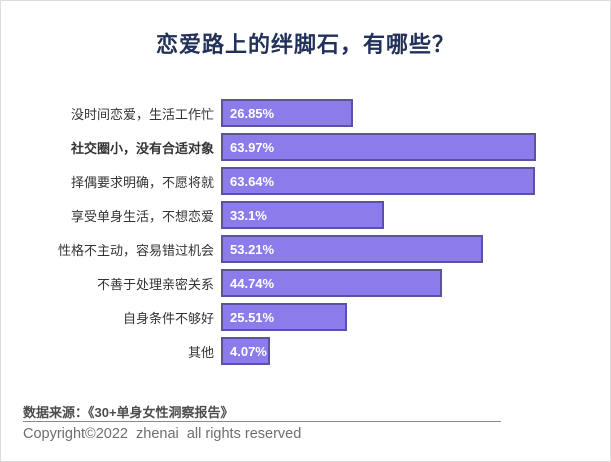  Describe the element at coordinates (287, 113) in the screenshot. I see `bar: 26.85%` at that location.